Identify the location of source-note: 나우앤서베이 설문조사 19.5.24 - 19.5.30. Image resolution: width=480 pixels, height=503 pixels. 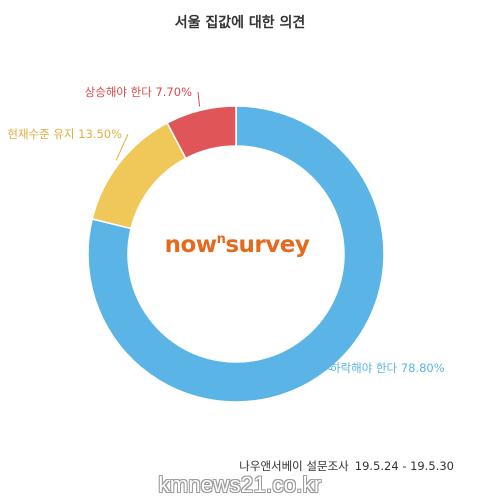
(346, 466).